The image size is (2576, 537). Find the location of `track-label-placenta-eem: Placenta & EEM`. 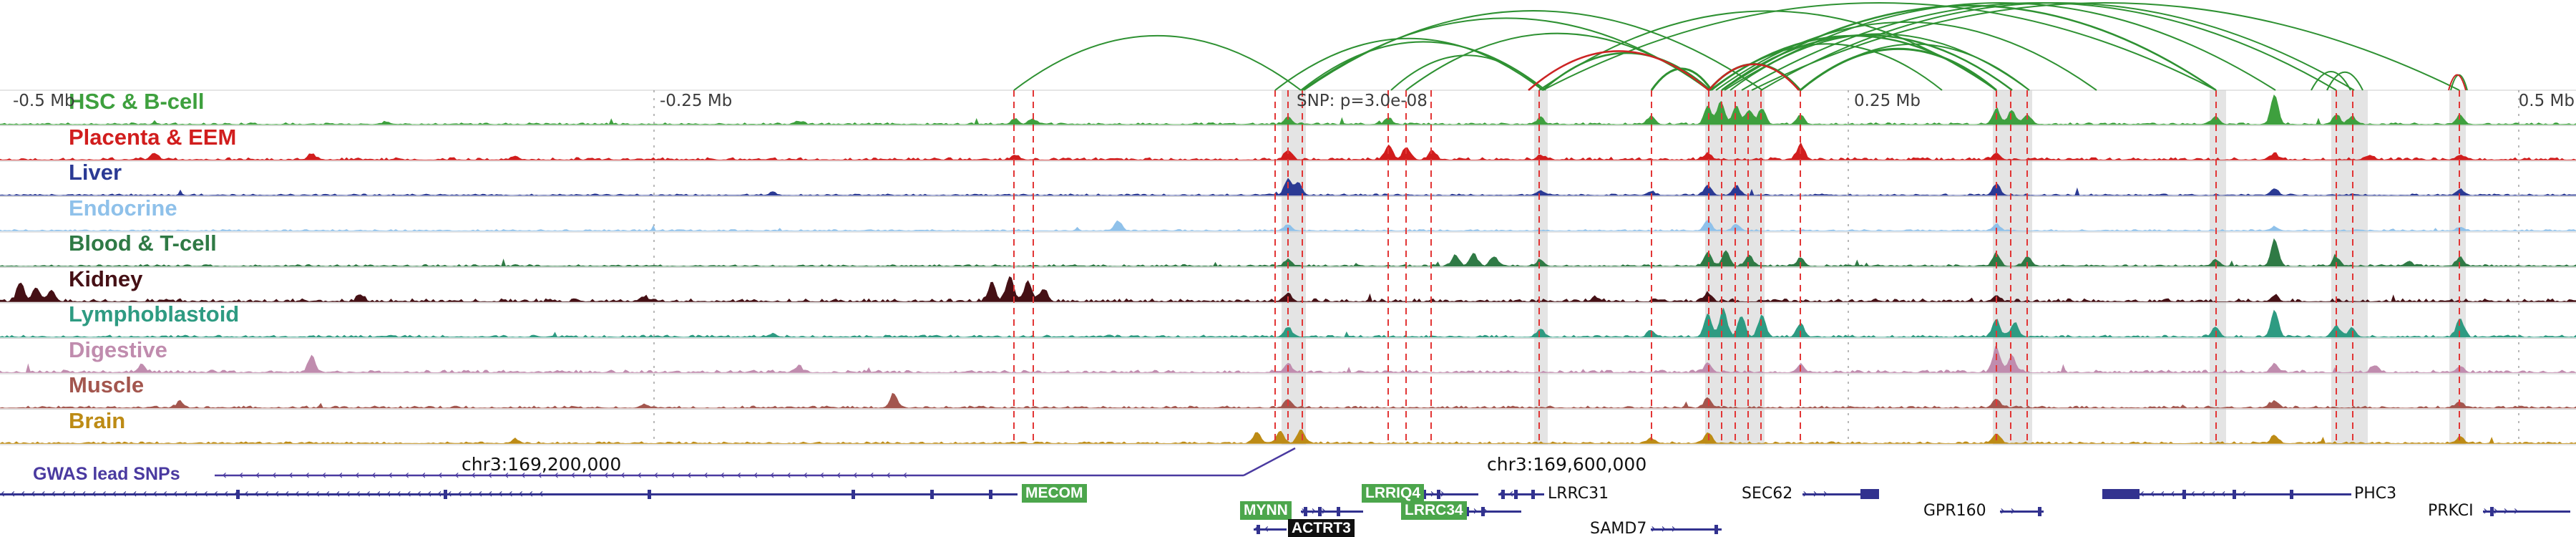

track-label-placenta-eem: Placenta & EEM is located at coordinates (153, 137).